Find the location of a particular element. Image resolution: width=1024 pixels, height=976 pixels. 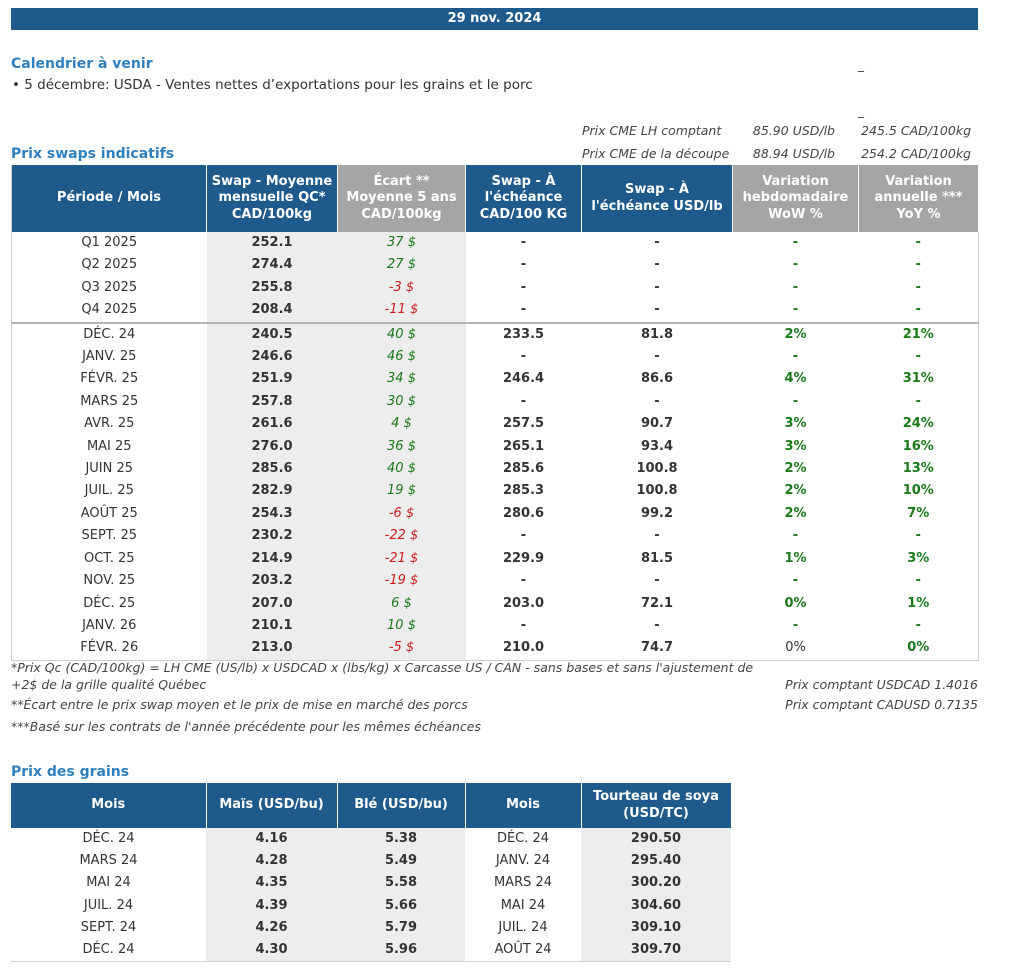

ecart-value: -11 $ is located at coordinates (401, 311).